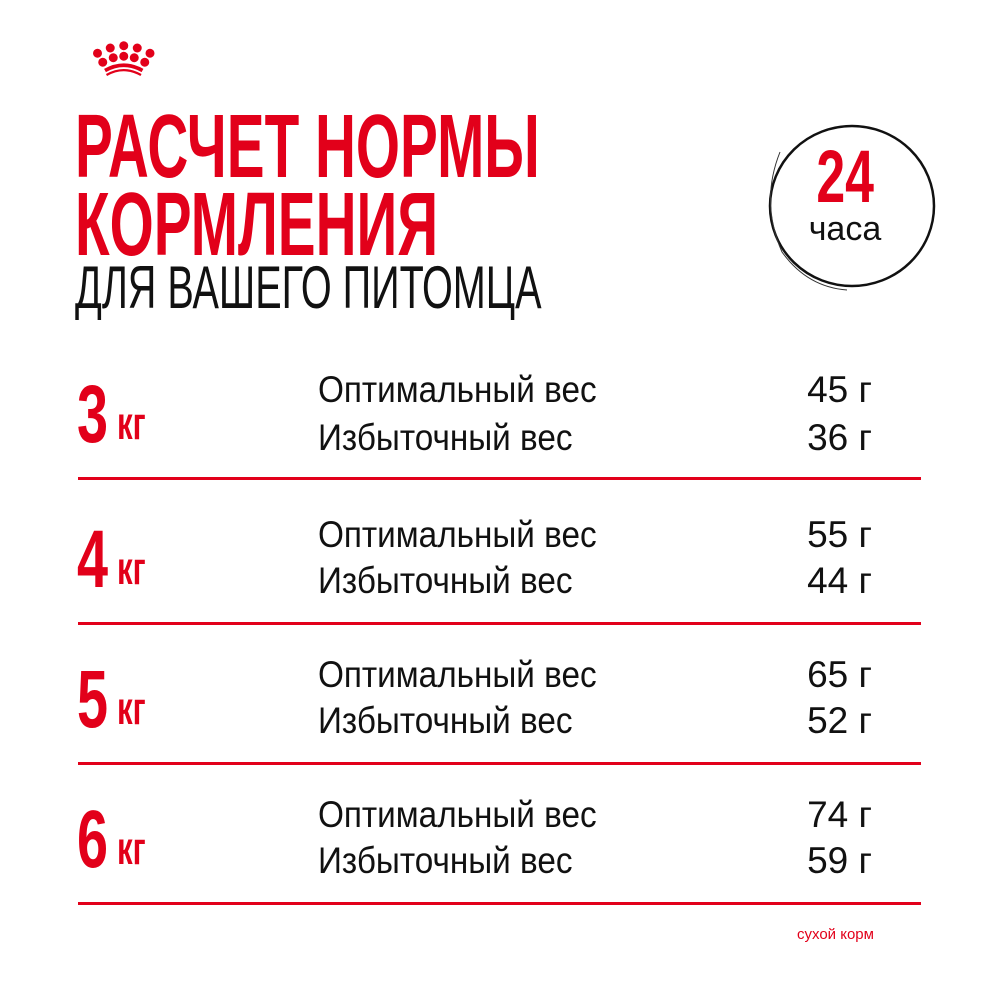 Image resolution: width=1000 pixels, height=1000 pixels. I want to click on overweight-value: 52 г, so click(839, 720).